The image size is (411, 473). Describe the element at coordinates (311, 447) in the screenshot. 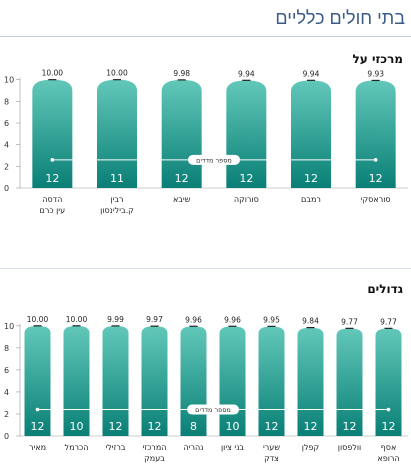

I see `x-tick-label: קפלן` at that location.